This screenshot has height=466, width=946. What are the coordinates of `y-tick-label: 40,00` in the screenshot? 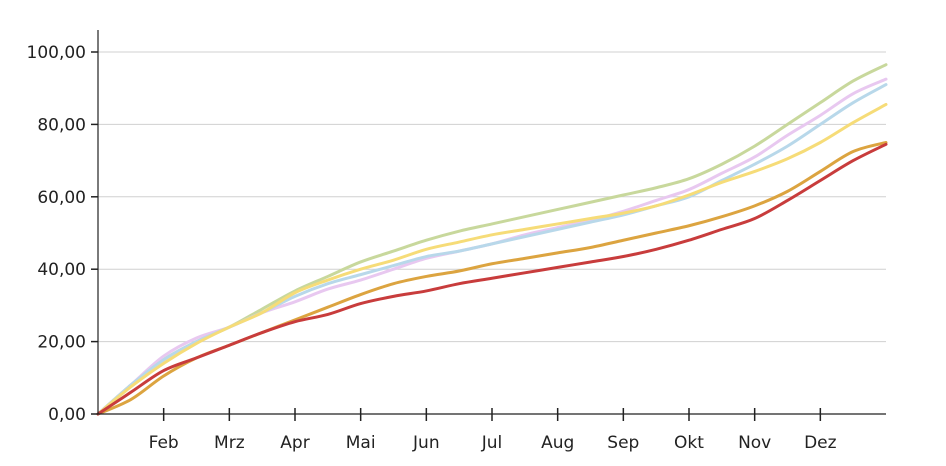 It's located at (61, 270).